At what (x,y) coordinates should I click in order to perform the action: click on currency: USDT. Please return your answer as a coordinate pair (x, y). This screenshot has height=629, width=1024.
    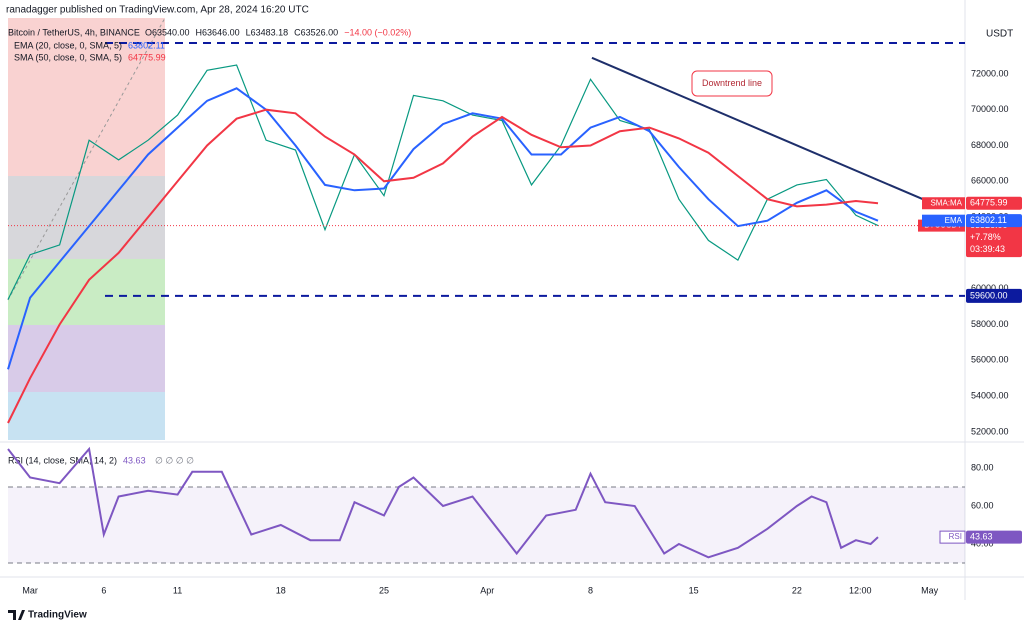
    Looking at the image, I should click on (999, 34).